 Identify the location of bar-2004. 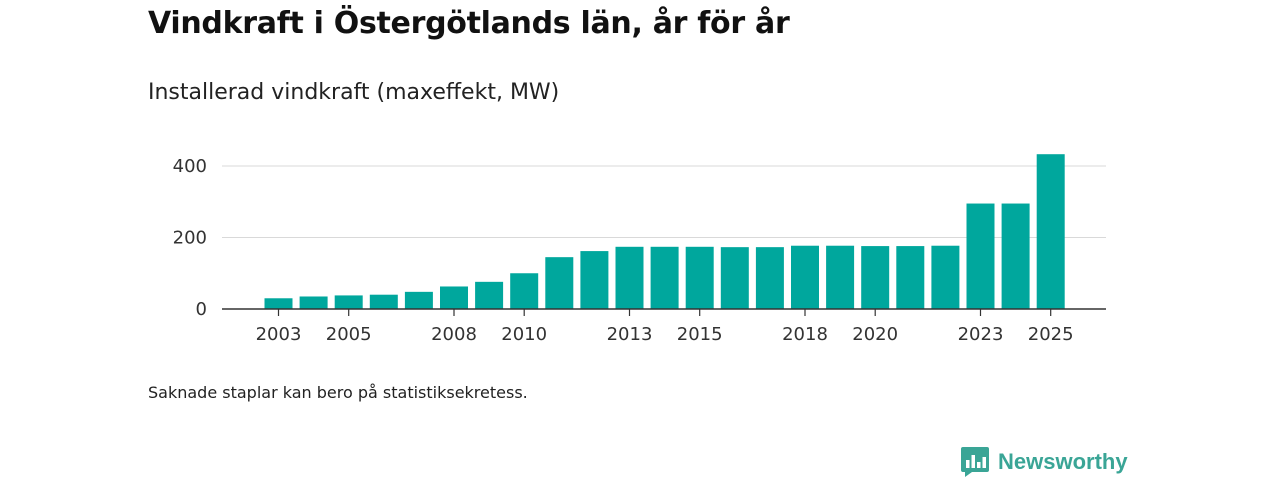
(313, 302).